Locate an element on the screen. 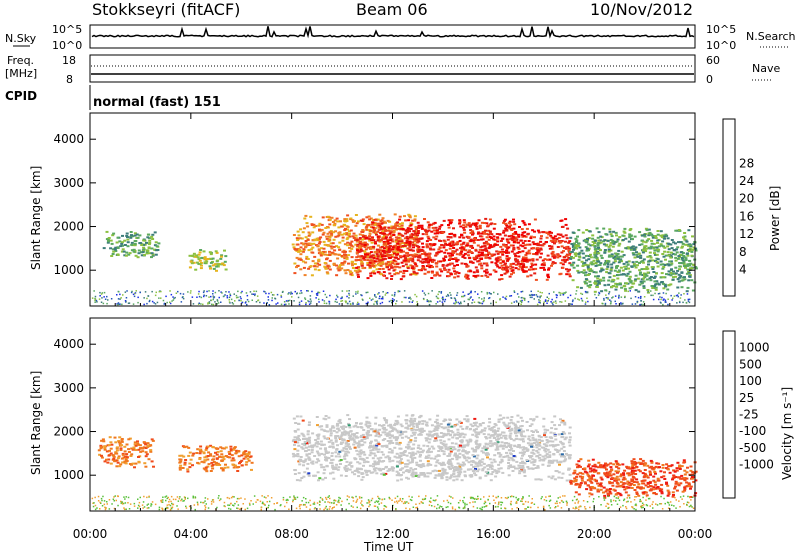 Image resolution: width=800 pixels, height=554 pixels. velocity-colorbar-tick: 500 is located at coordinates (750, 364).